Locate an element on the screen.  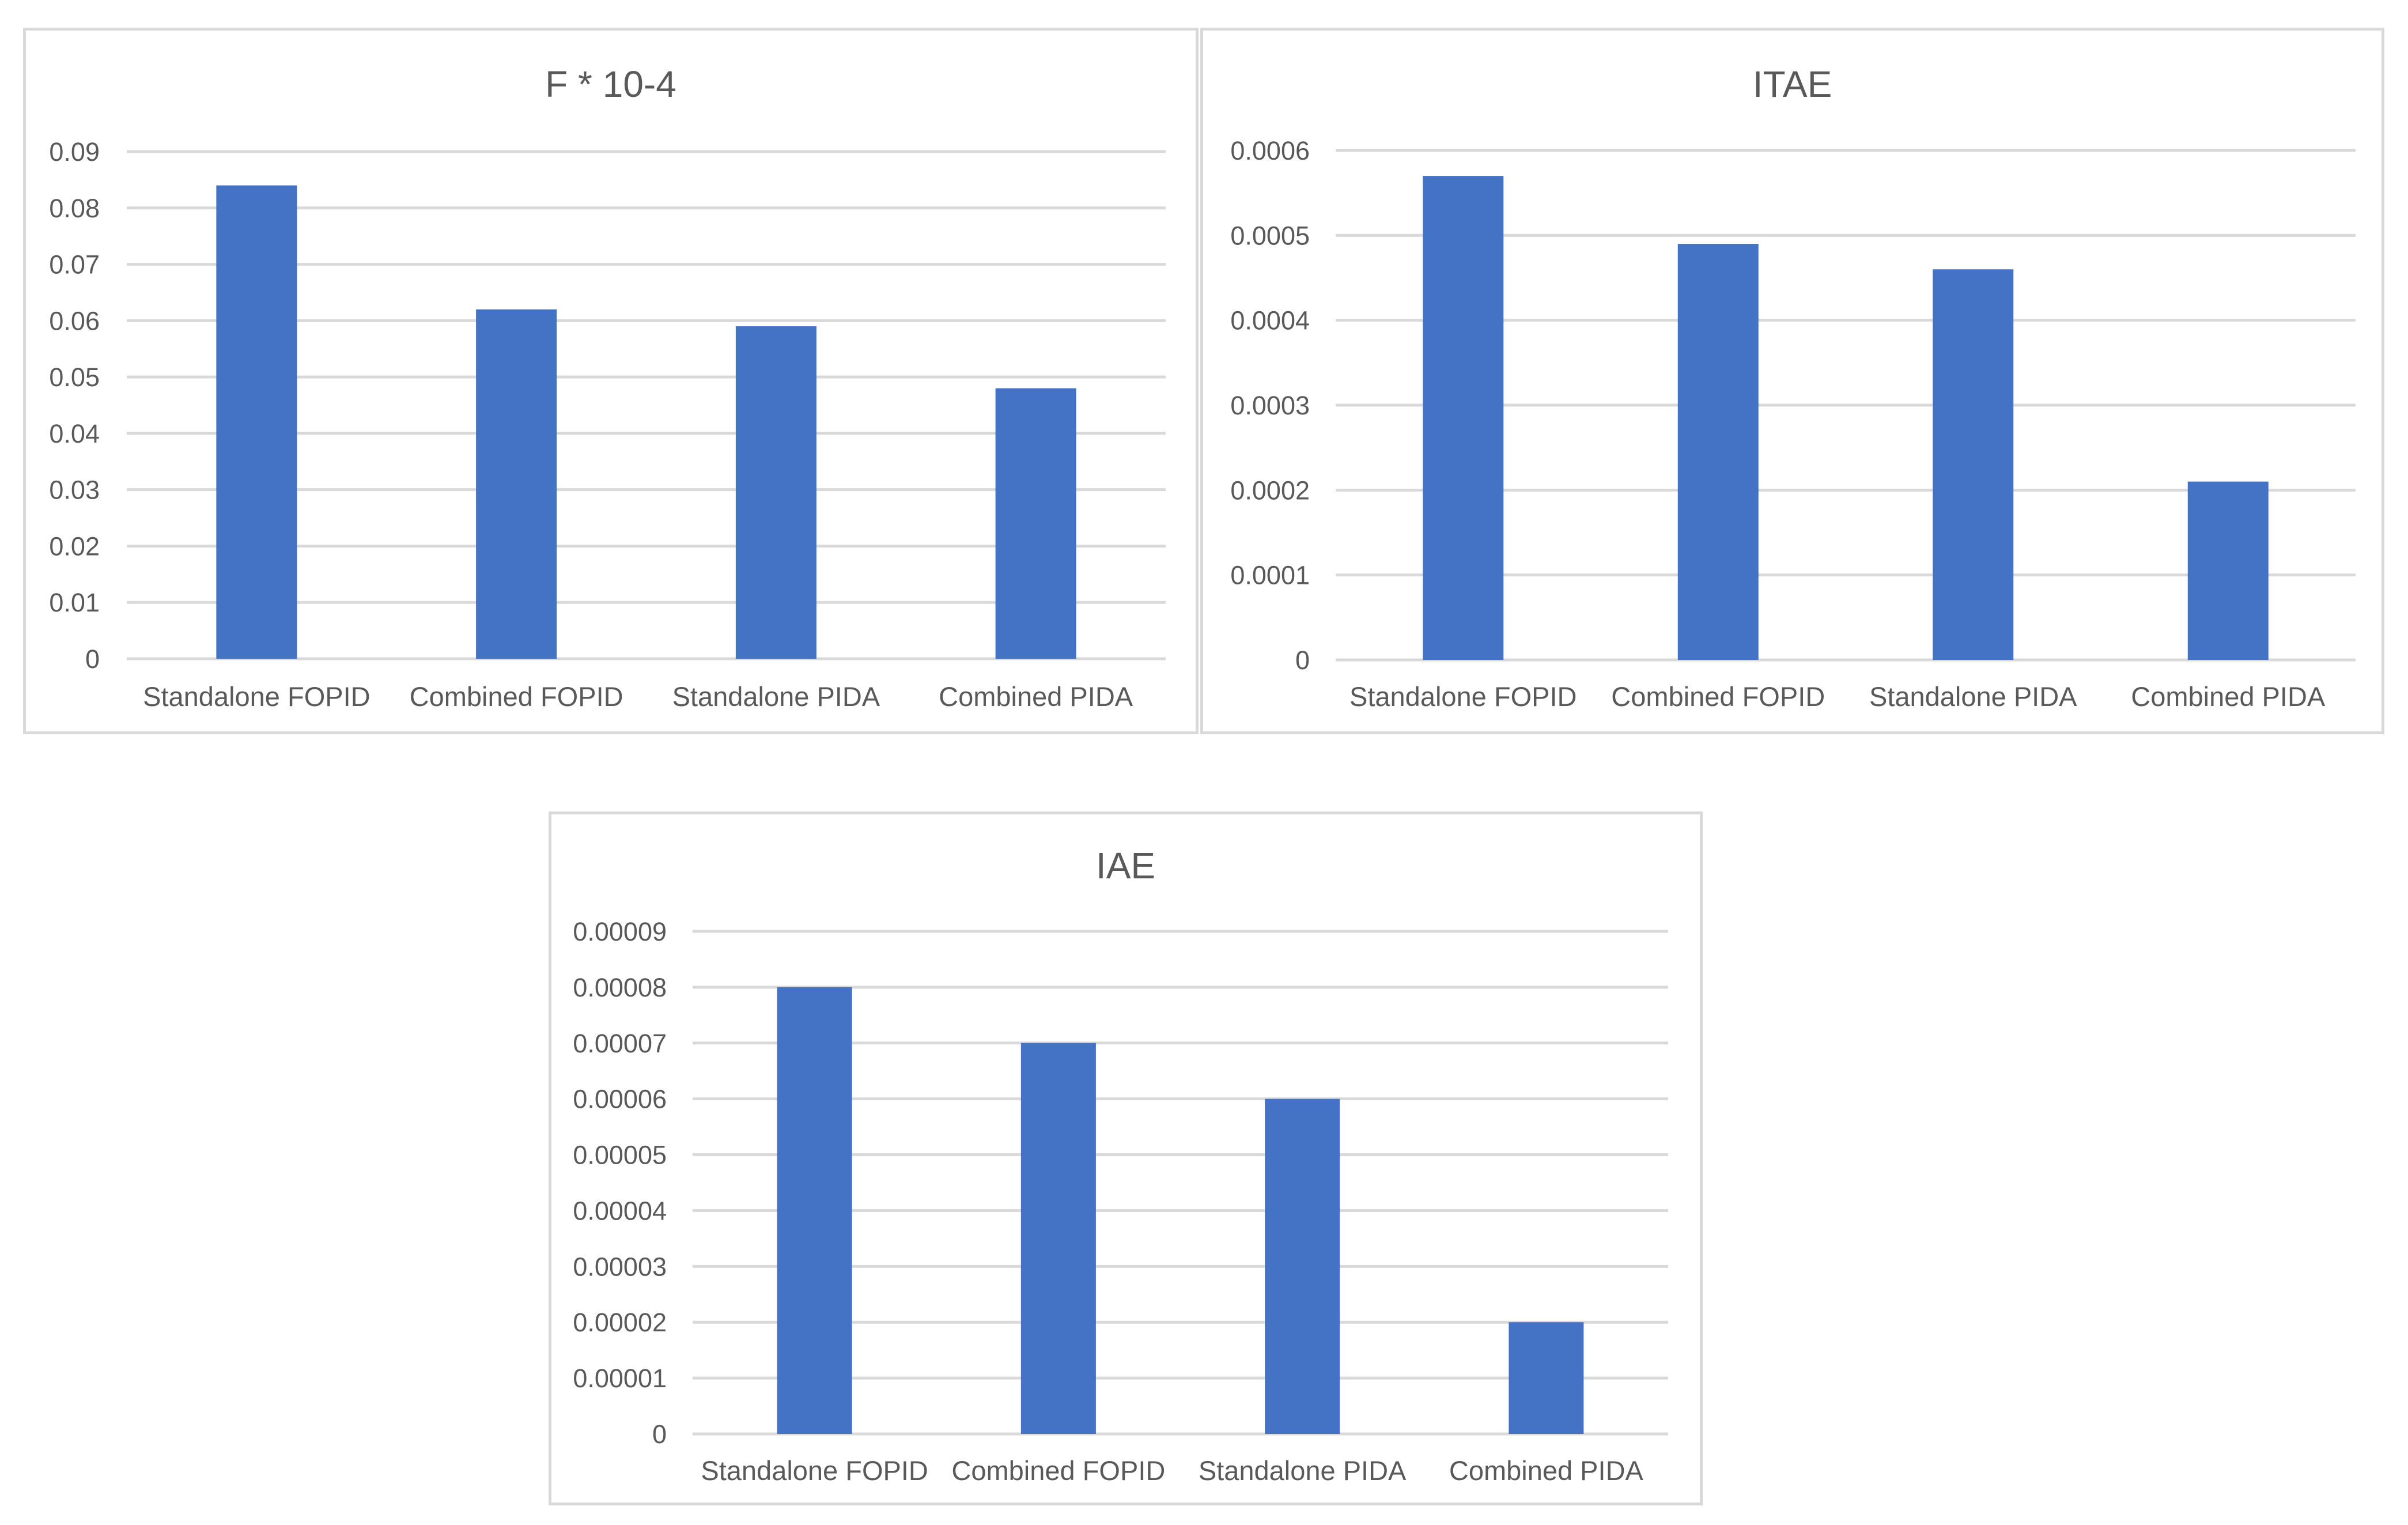
chart-title: F * 10-4 is located at coordinates (610, 84).